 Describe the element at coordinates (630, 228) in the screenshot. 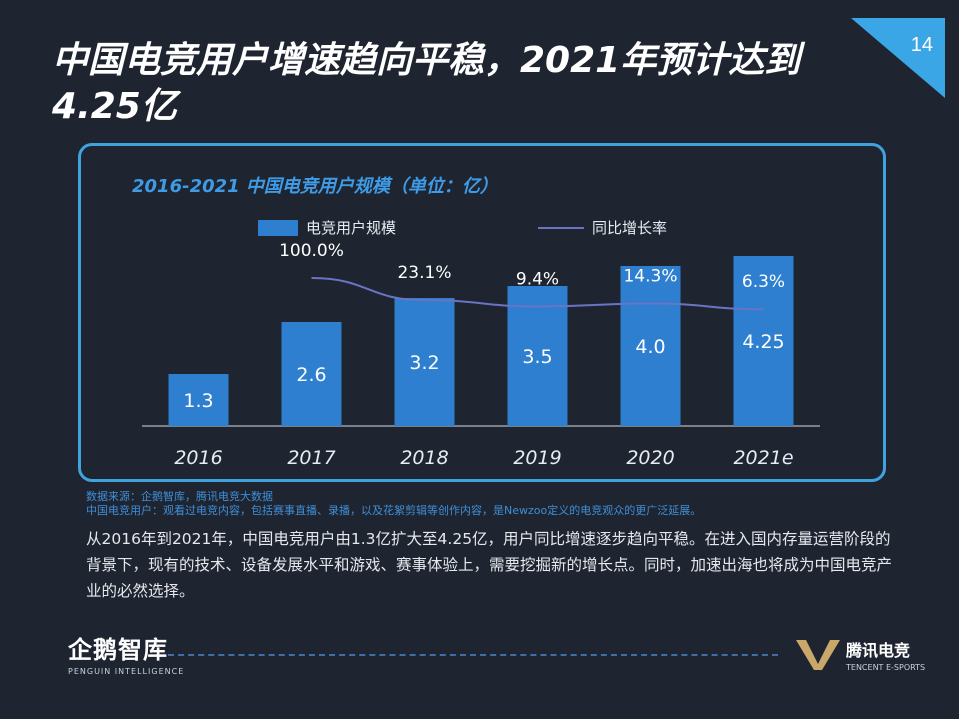

I see `legend-line-label: 同比增长率` at that location.